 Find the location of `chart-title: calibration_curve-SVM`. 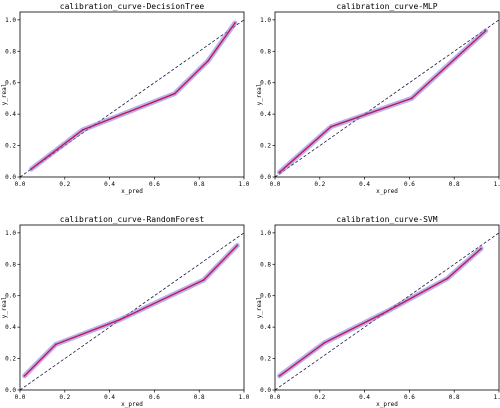

chart-title: calibration_curve-SVM is located at coordinates (386, 219).